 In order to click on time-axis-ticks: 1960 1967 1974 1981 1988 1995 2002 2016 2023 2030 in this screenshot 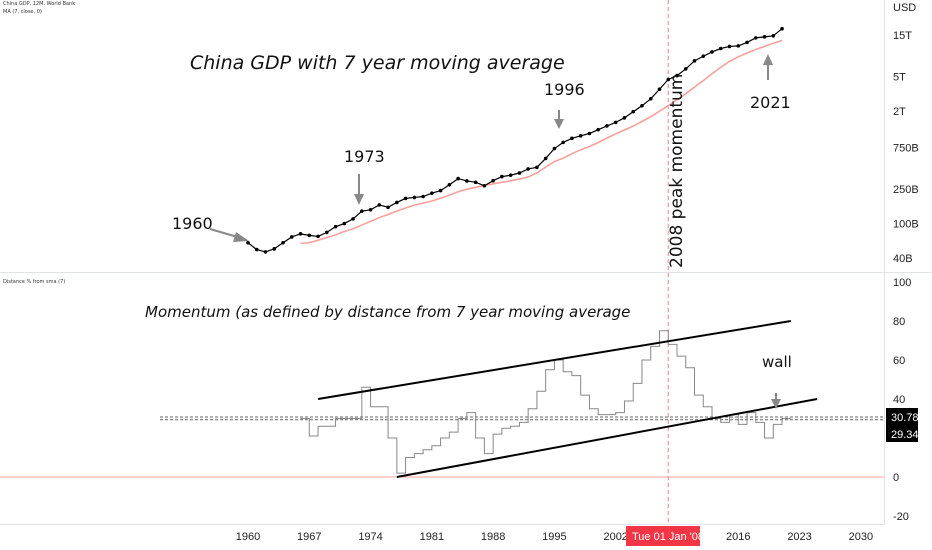, I will do `click(554, 537)`.